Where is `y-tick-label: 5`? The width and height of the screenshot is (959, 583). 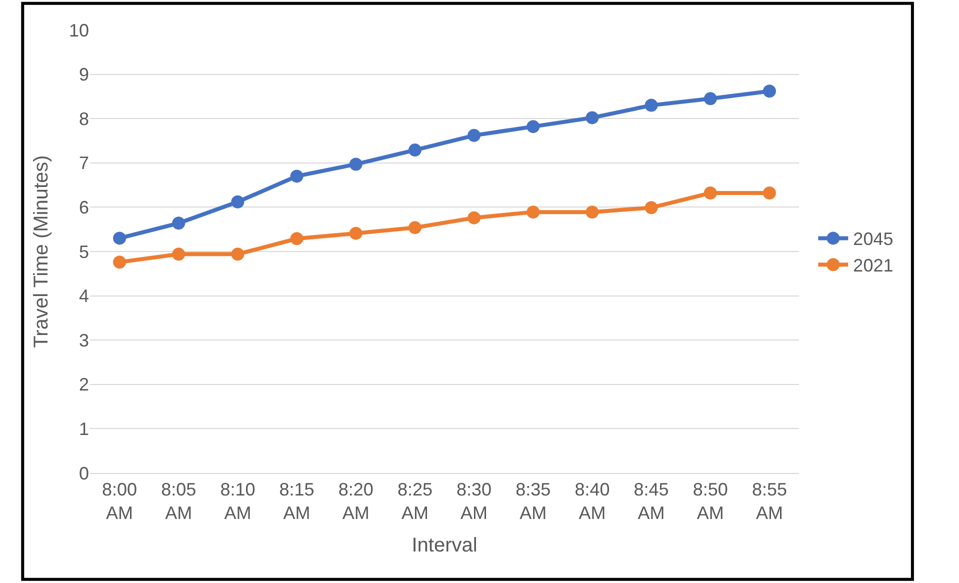
y-tick-label: 5 is located at coordinates (83, 252).